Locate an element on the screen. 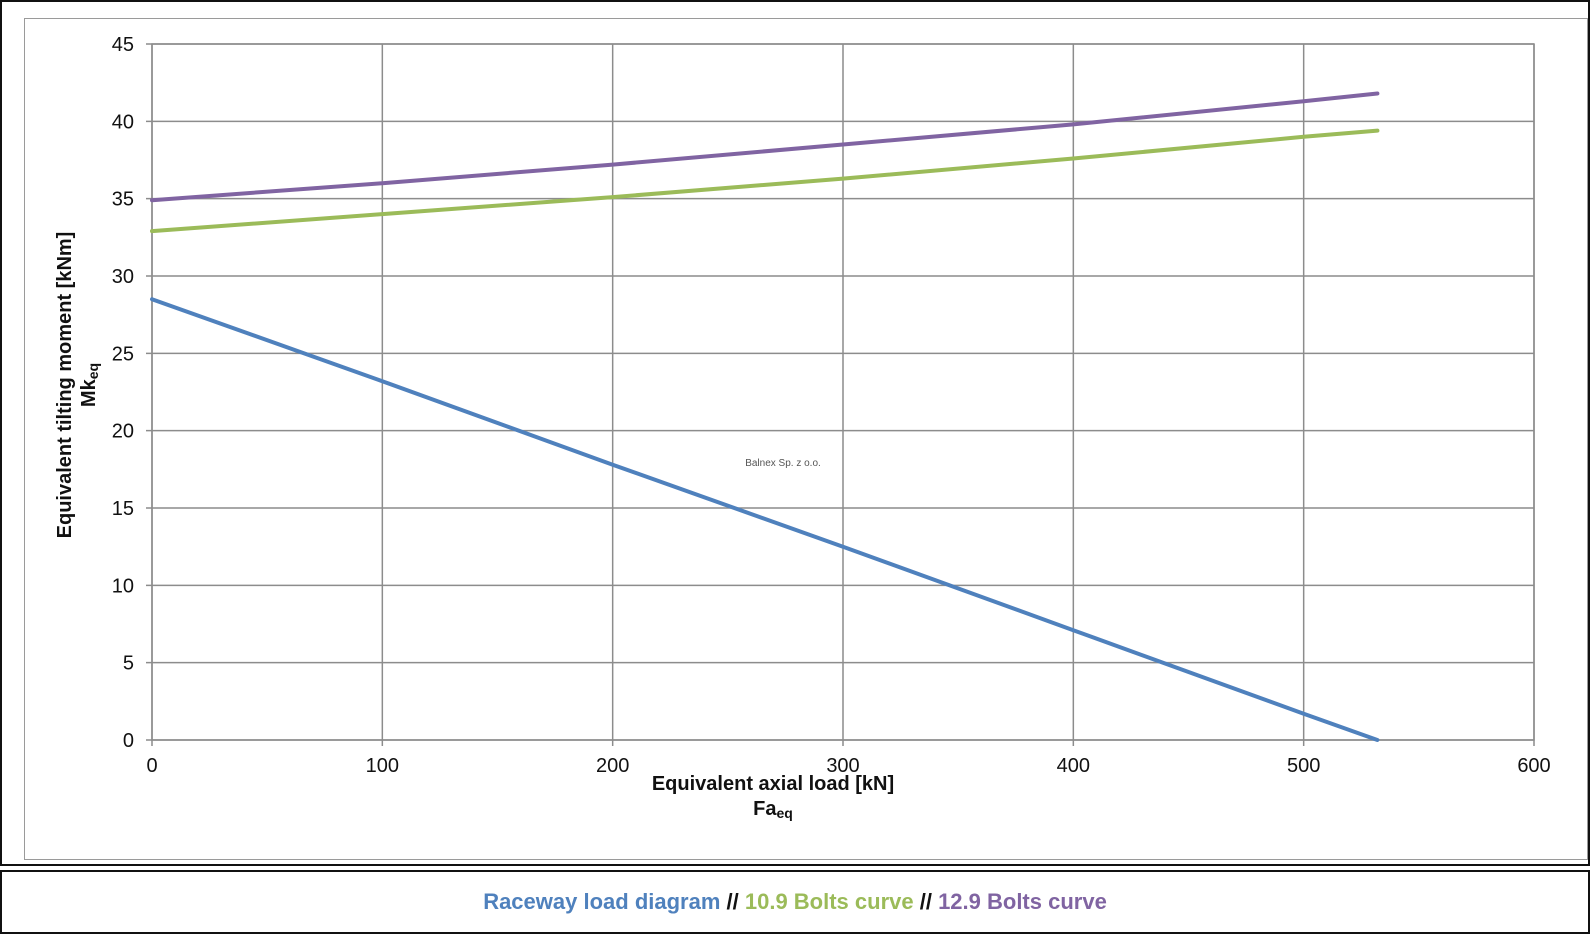 The image size is (1590, 939). x-tick-label: 600 is located at coordinates (1533, 766).